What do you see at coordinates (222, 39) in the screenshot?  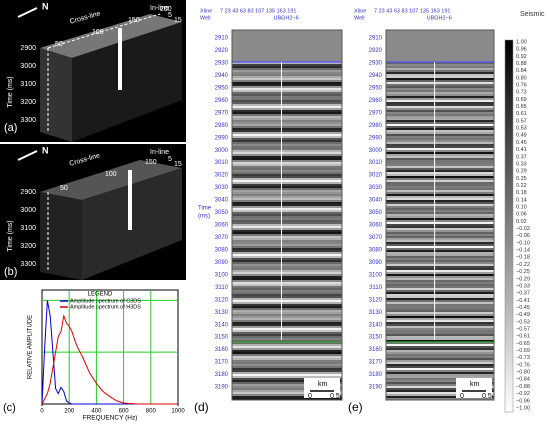 I see `label: 2910` at bounding box center [222, 39].